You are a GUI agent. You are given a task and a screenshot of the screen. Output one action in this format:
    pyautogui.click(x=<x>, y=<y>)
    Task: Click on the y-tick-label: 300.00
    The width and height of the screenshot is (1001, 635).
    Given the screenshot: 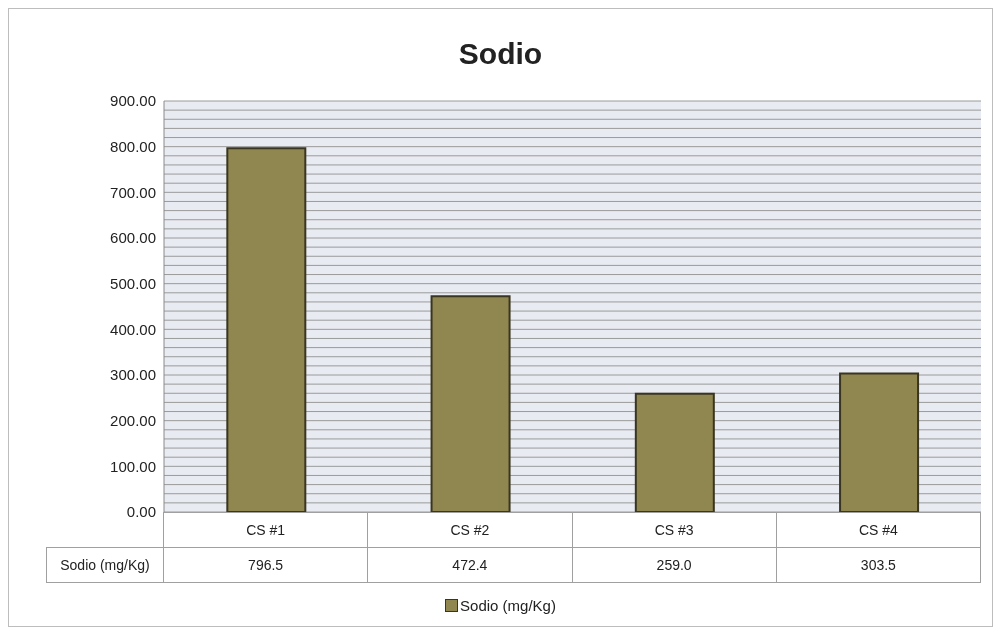 What is the action you would take?
    pyautogui.click(x=133, y=375)
    